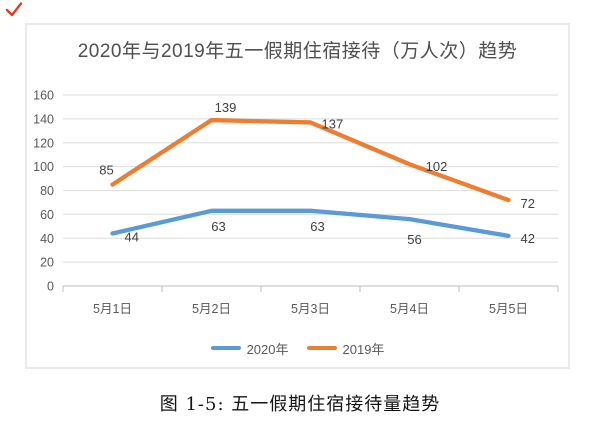 Image resolution: width=600 pixels, height=440 pixels. I want to click on legend-swatch-2019-line, so click(321, 348).